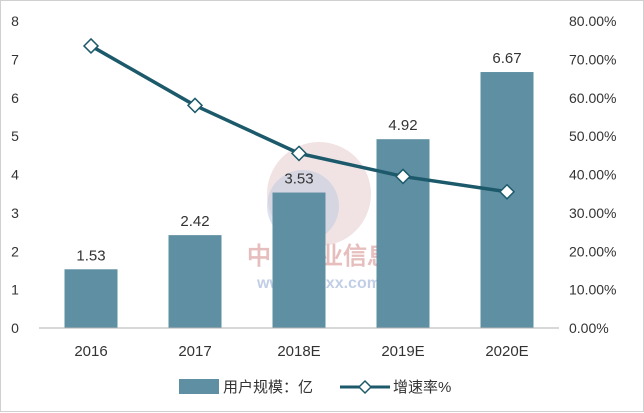 Image resolution: width=644 pixels, height=413 pixels. I want to click on x-tick-label: 2018E, so click(298, 351).